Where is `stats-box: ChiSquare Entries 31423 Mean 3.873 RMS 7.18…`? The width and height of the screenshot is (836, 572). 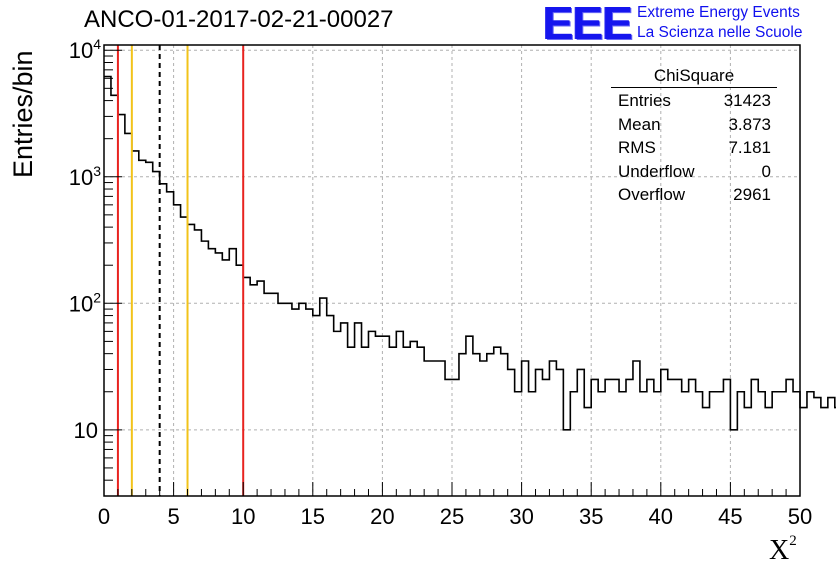
stats-box: ChiSquare Entries 31423 Mean 3.873 RMS 7.18… is located at coordinates (694, 136).